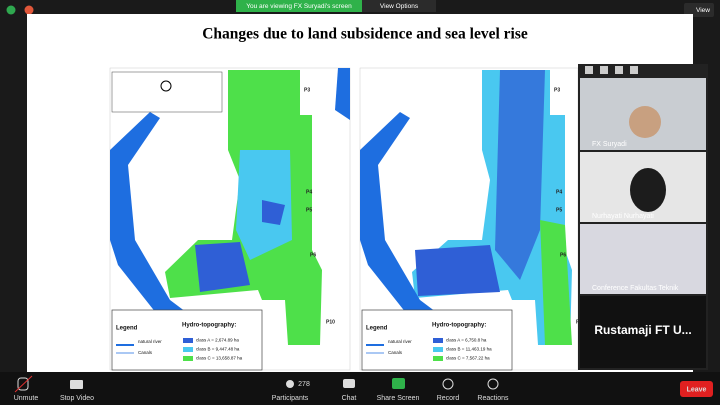 Image resolution: width=720 pixels, height=405 pixels. I want to click on video-icon, so click(76, 384).